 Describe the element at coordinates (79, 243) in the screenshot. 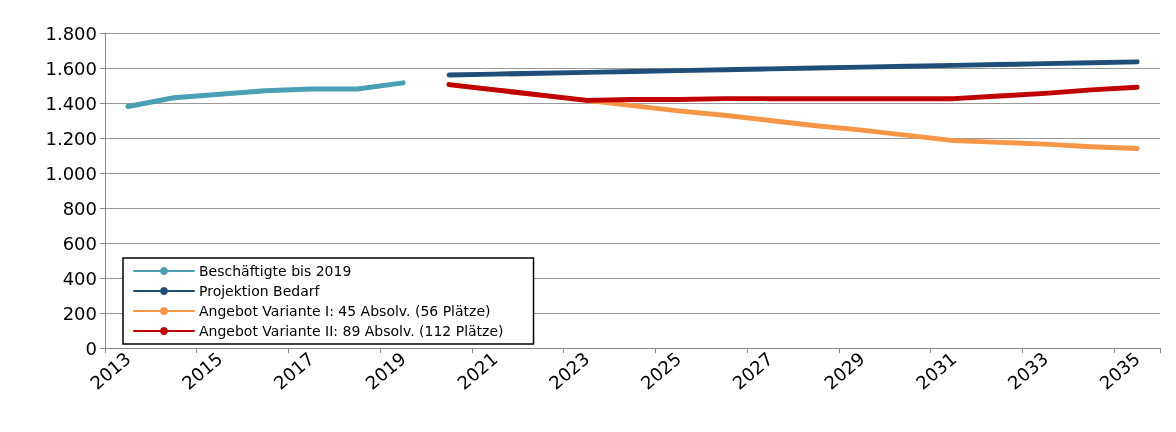

I see `y-tick-label: 600` at that location.